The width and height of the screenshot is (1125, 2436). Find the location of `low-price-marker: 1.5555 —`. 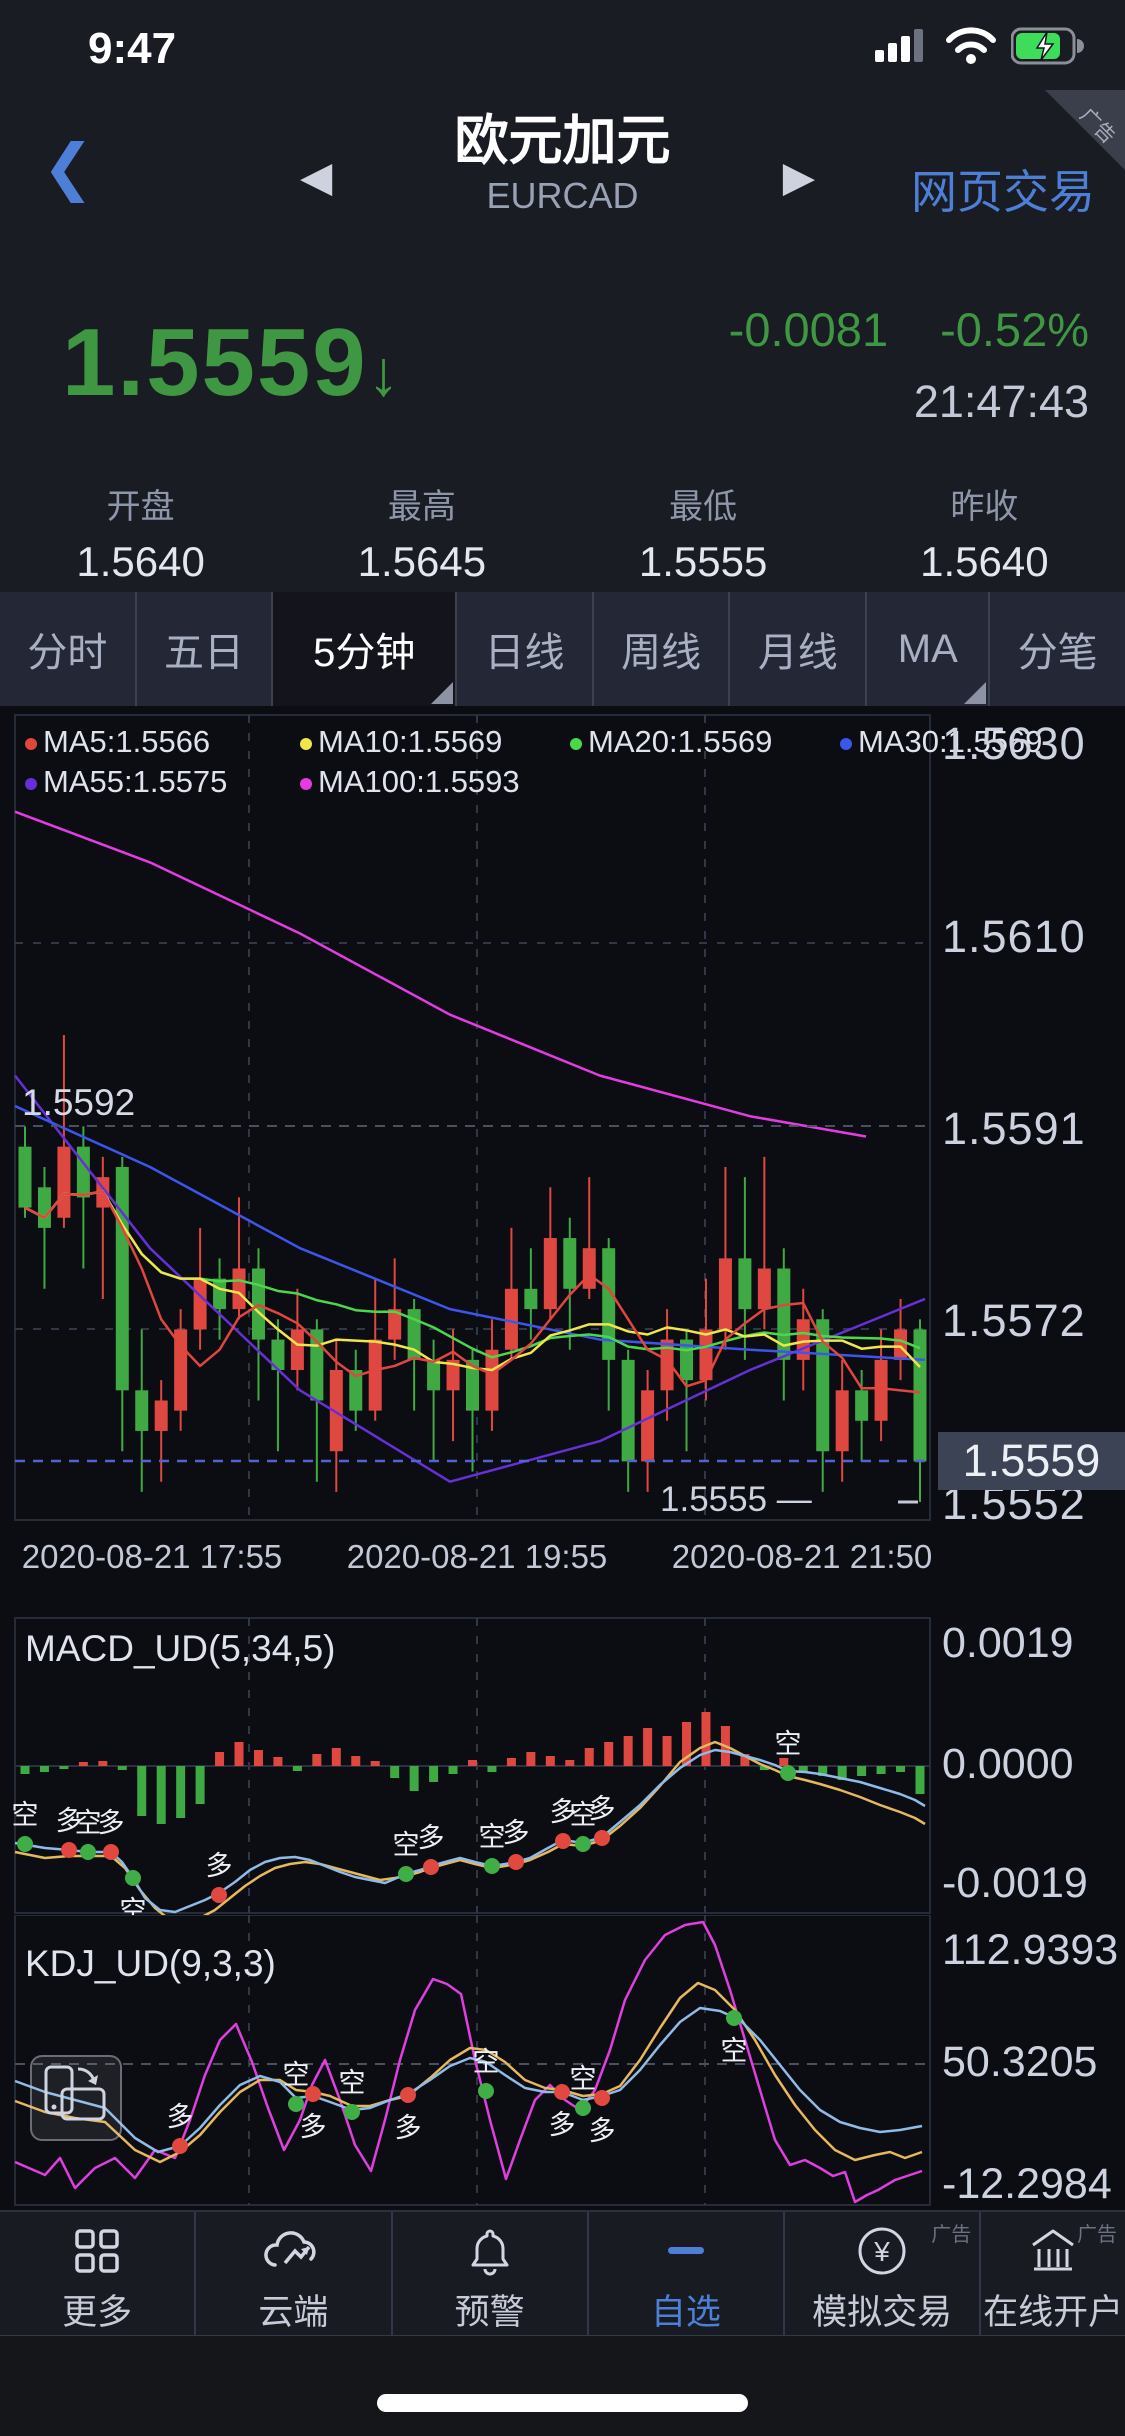

low-price-marker: 1.5555 — is located at coordinates (736, 1499).